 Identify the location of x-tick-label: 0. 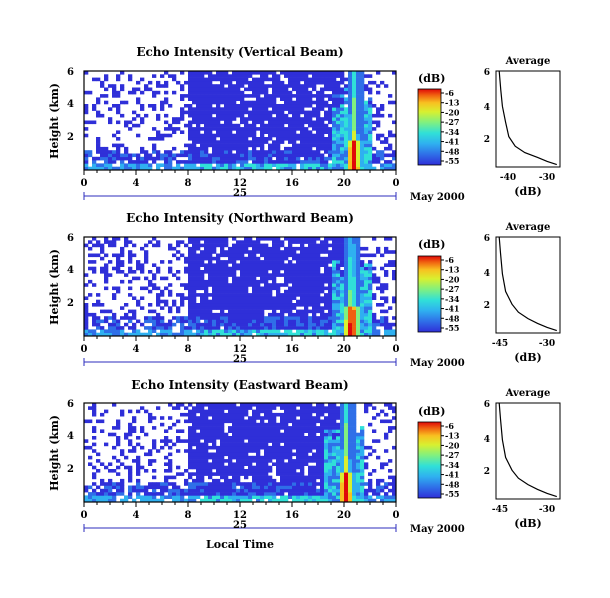
(84, 349).